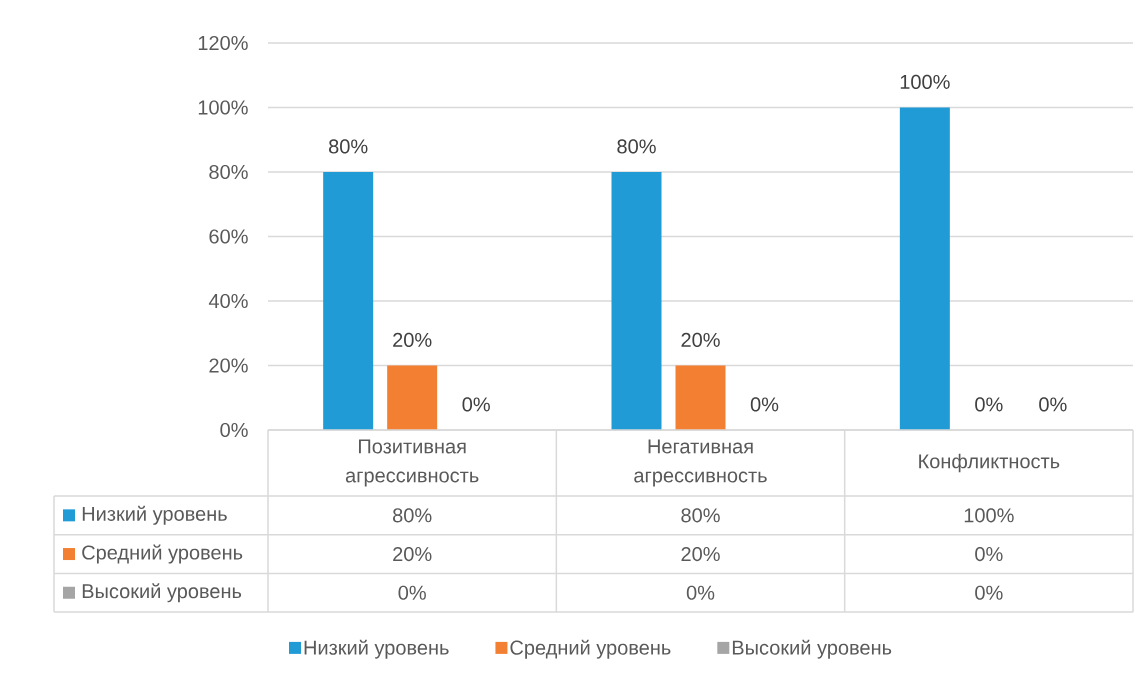 The image size is (1148, 679). I want to click on text: 100%, so click(925, 81).